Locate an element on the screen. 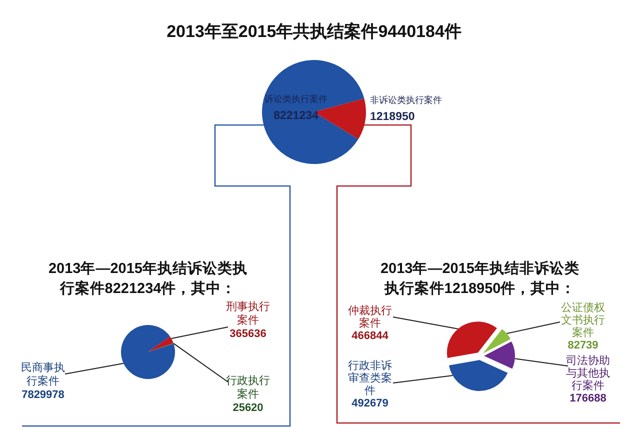 The width and height of the screenshot is (640, 437). chart-title: 2013年至2015年共执结案件9440184件 is located at coordinates (314, 31).